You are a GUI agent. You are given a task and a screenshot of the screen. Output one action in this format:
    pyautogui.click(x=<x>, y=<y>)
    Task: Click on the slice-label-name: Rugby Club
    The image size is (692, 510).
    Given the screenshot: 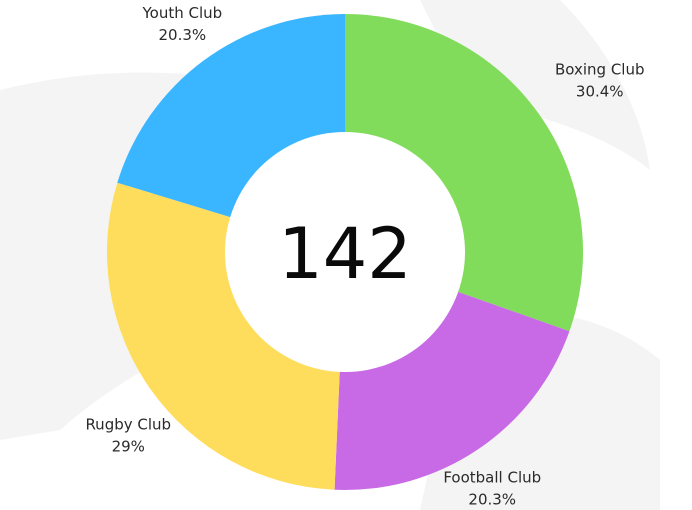 What is the action you would take?
    pyautogui.click(x=128, y=424)
    